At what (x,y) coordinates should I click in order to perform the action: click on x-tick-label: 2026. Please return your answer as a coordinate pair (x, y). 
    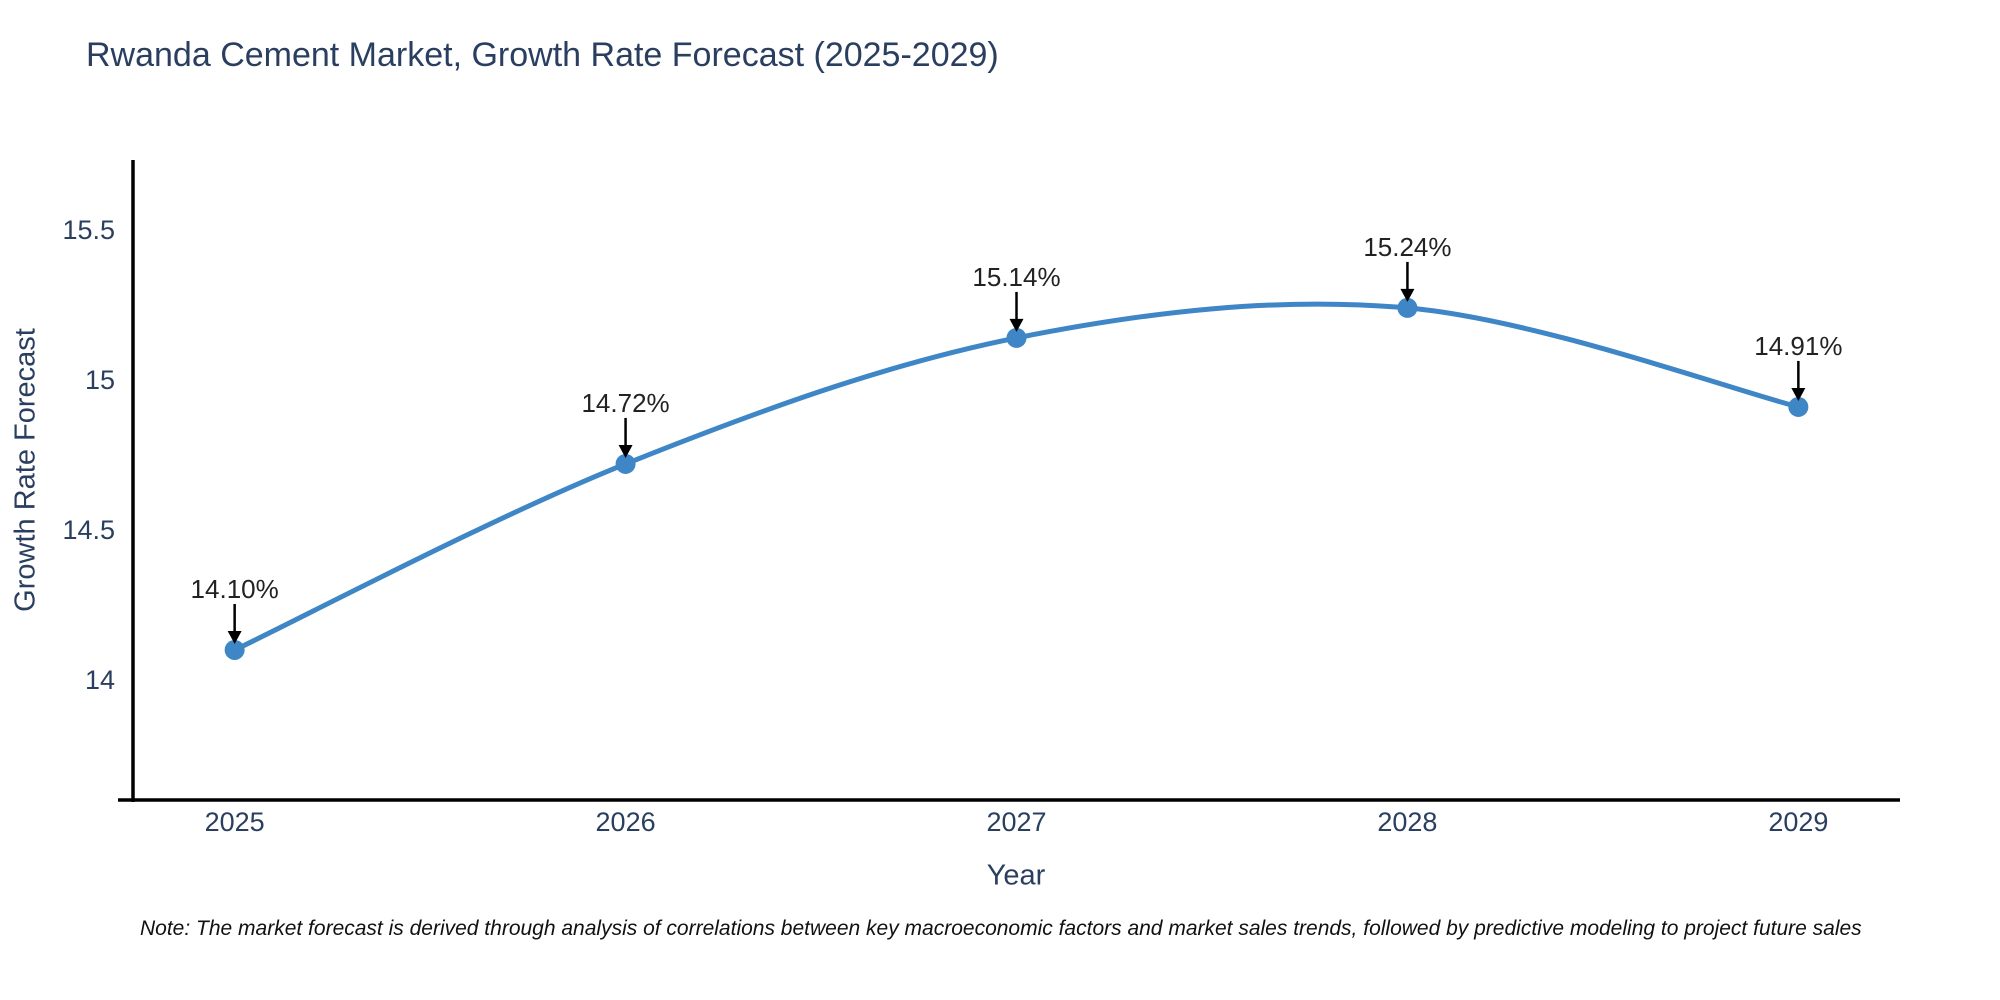
    Looking at the image, I should click on (626, 822).